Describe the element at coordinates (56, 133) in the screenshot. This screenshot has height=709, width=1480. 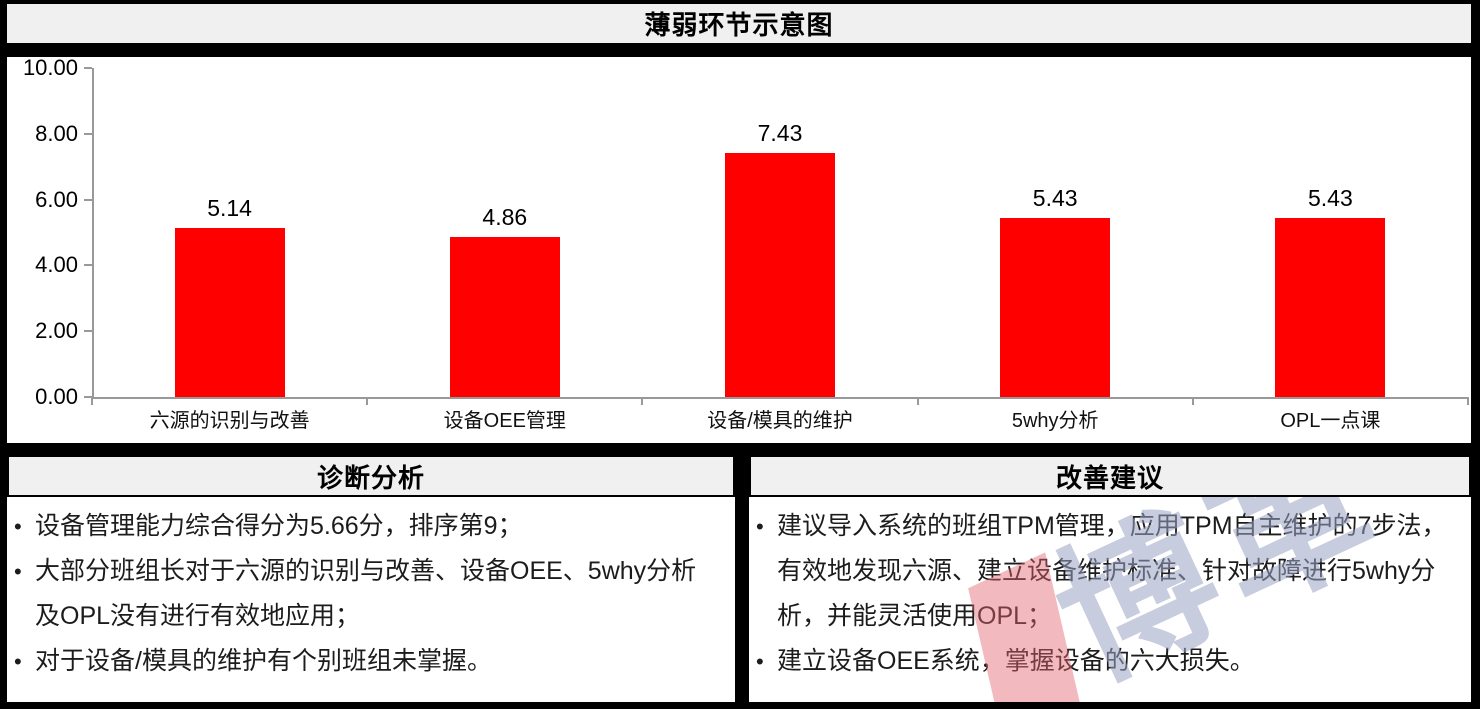
I see `y-axis-tick-label: 8.00` at that location.